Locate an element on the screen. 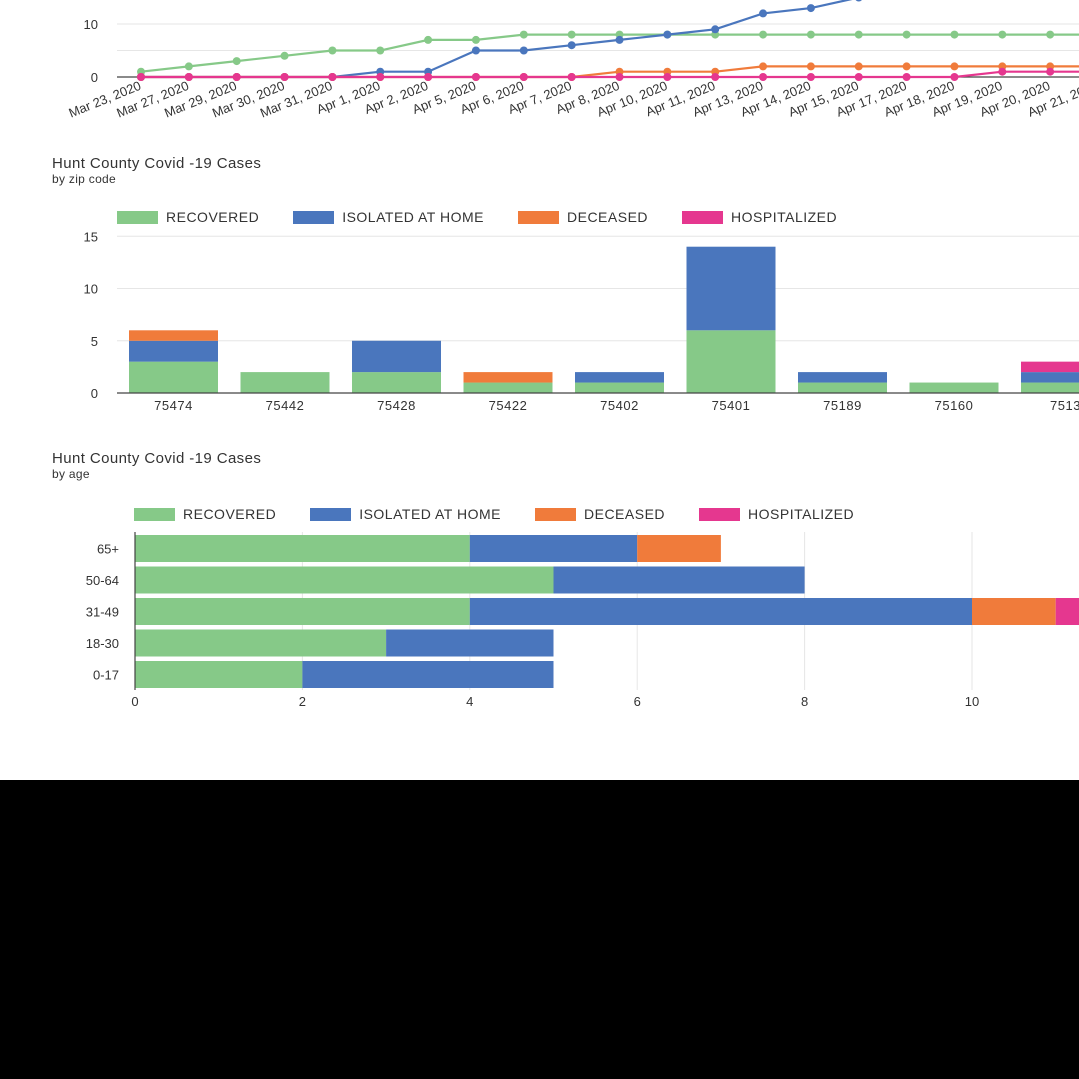  x-tick-label: 75160 is located at coordinates (954, 405).